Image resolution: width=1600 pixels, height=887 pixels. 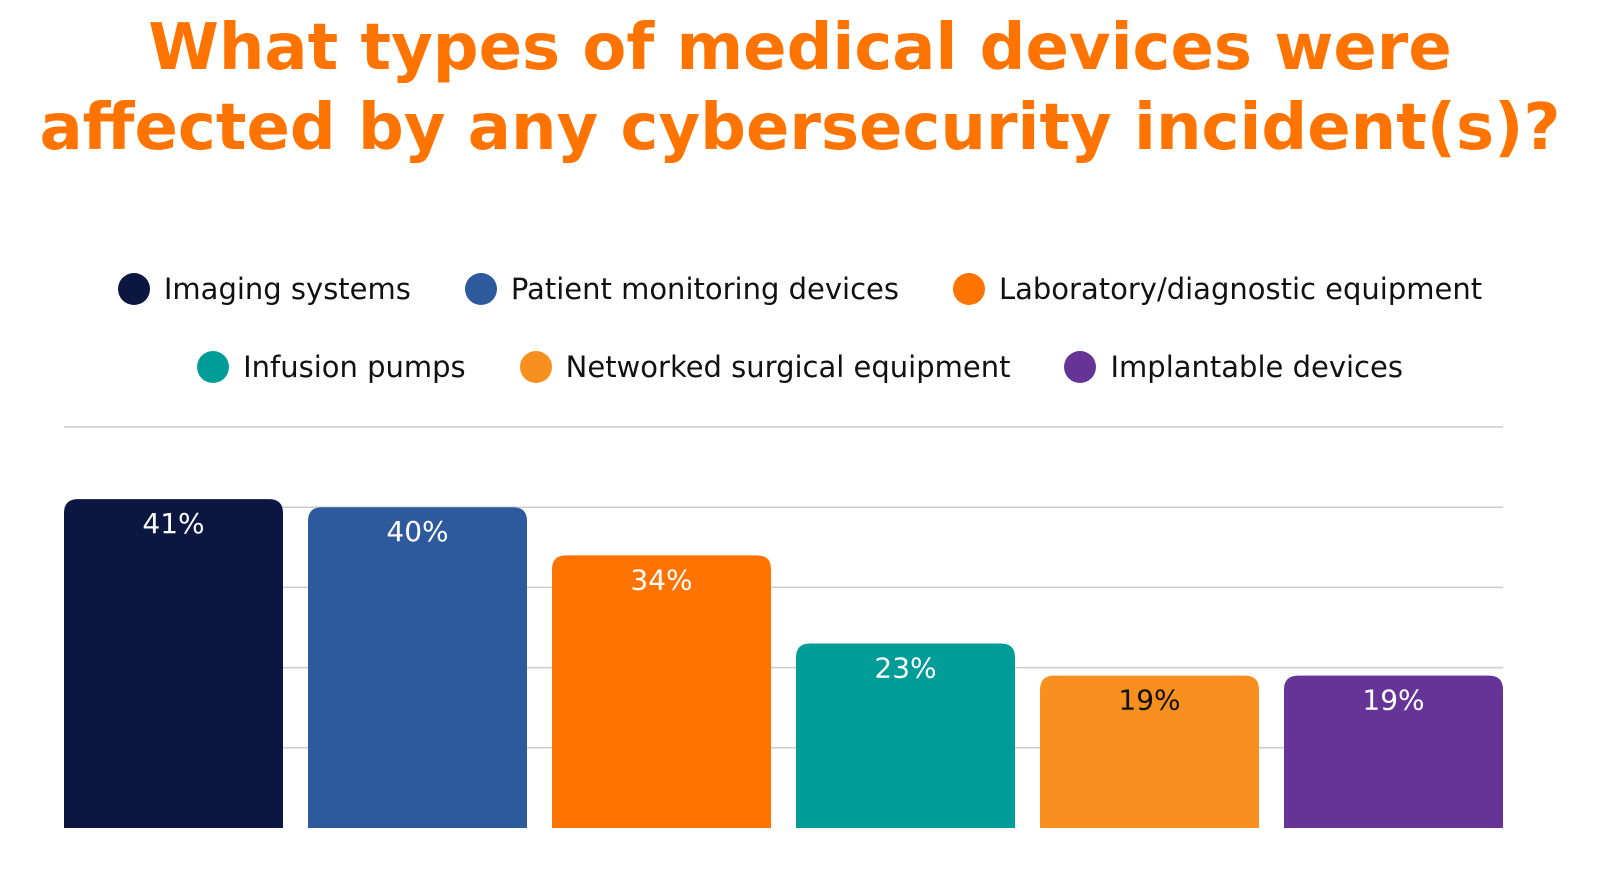 I want to click on legend-item: Laboratory/diagnostic equipment, so click(x=1217, y=289).